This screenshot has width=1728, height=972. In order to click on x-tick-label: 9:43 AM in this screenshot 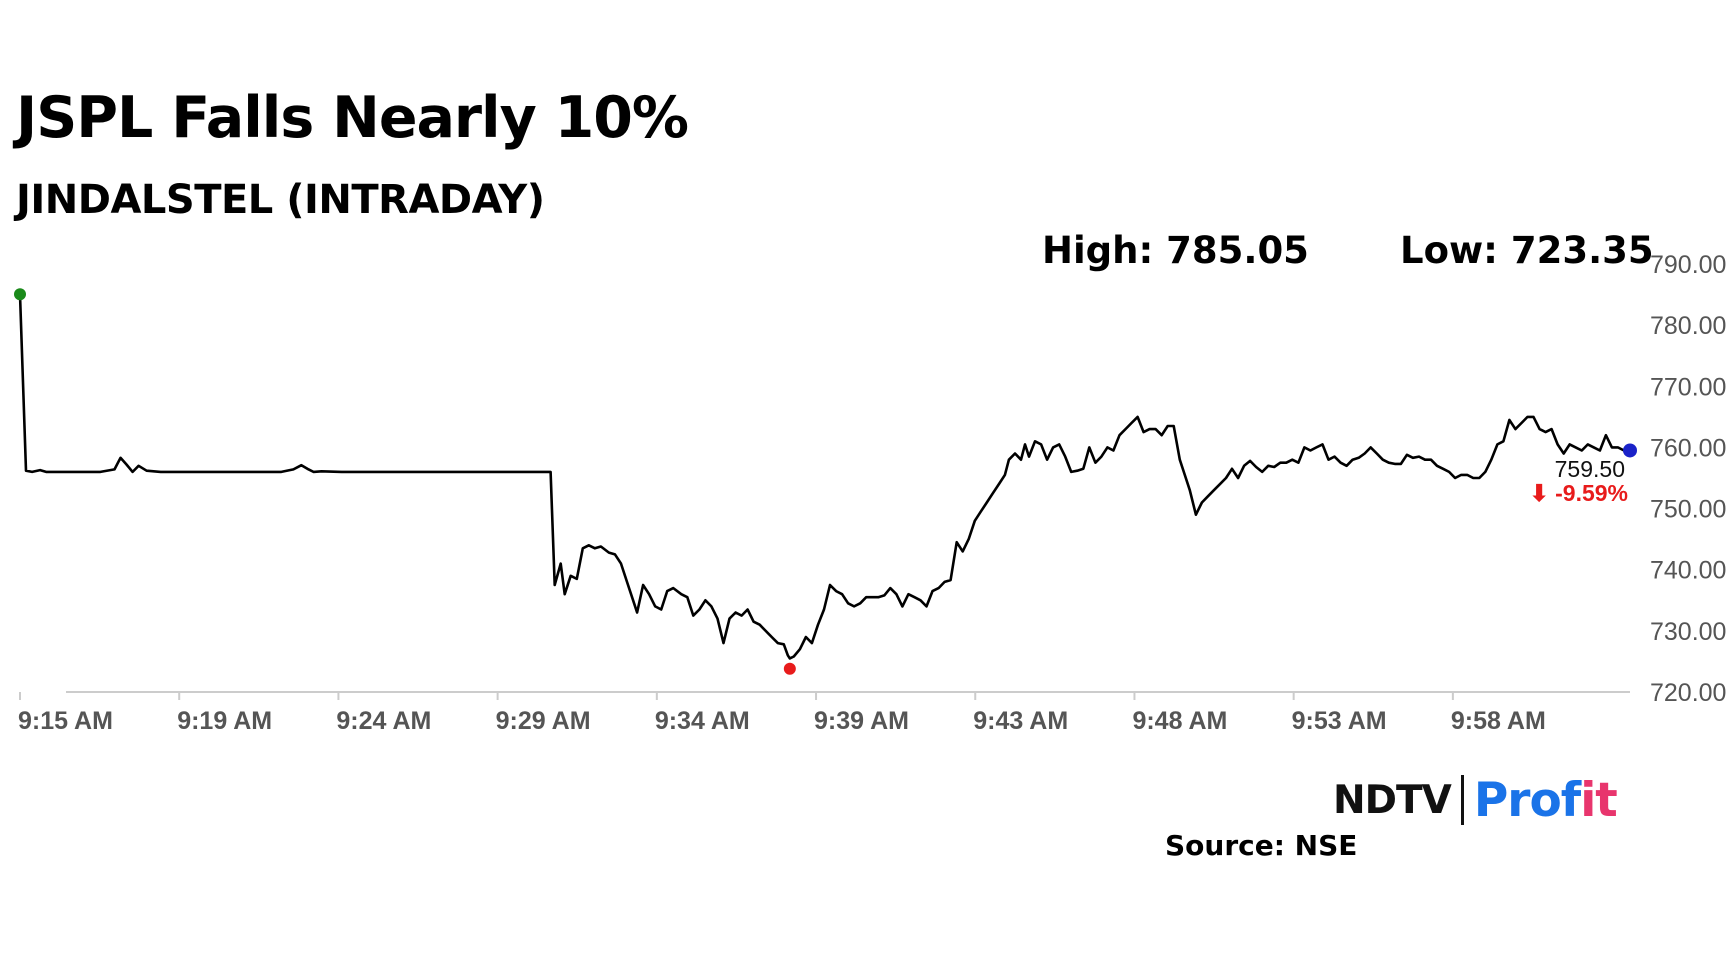, I will do `click(1020, 721)`.